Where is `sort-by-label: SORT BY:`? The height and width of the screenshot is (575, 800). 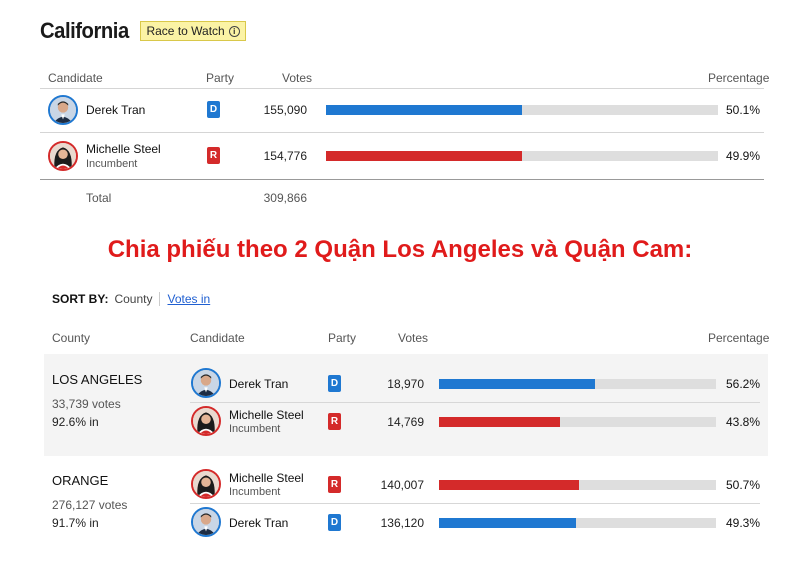
sort-by-label: SORT BY: is located at coordinates (80, 299).